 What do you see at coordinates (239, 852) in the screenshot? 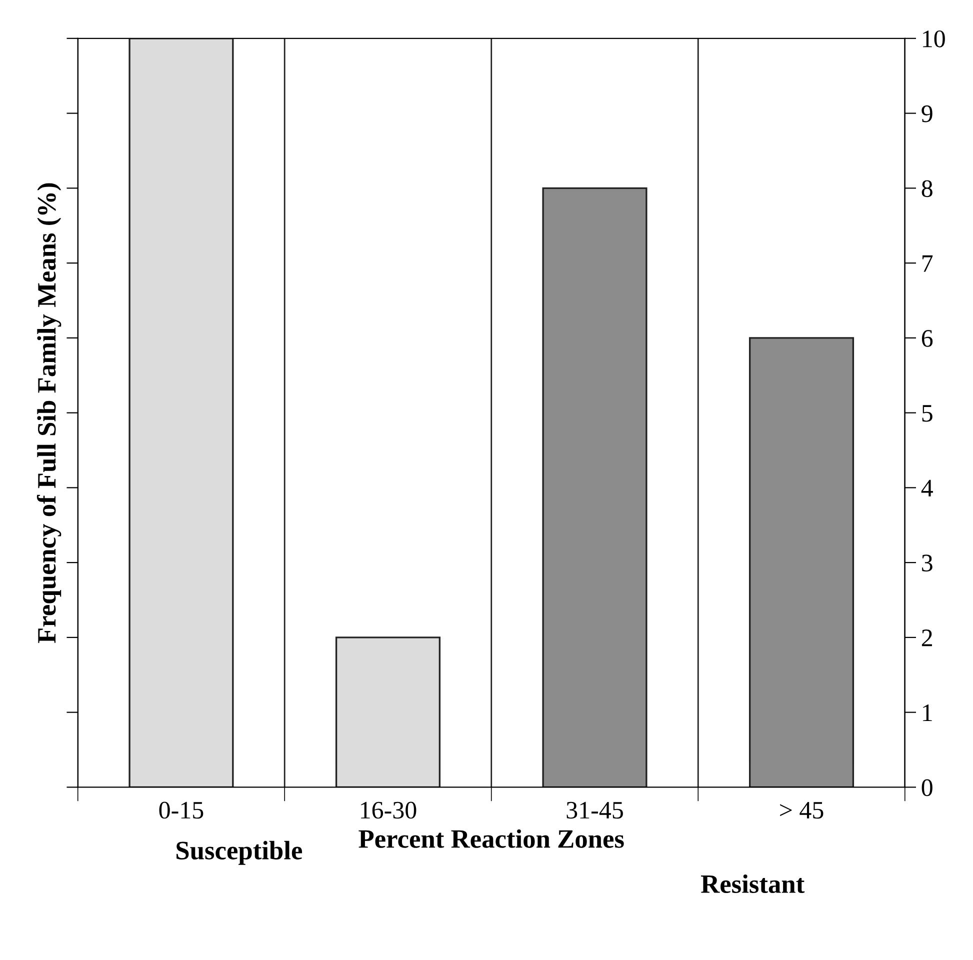
I see `text: Susceptible` at bounding box center [239, 852].